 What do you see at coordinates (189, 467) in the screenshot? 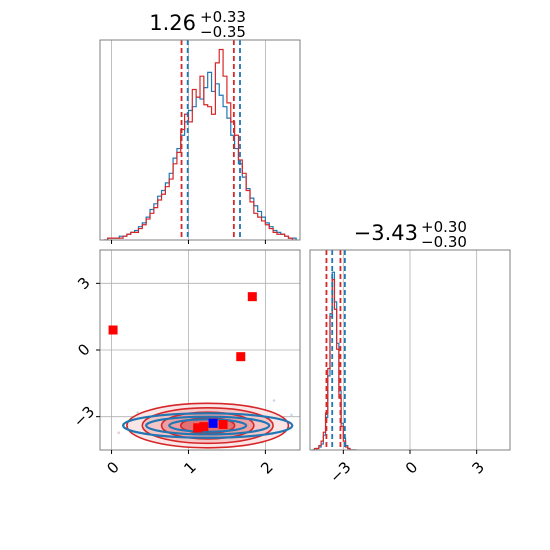
I see `x-tick-label: 1` at bounding box center [189, 467].